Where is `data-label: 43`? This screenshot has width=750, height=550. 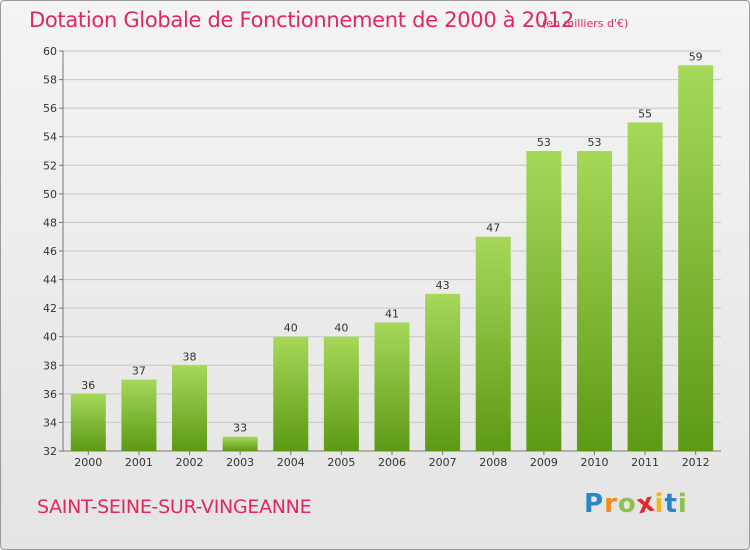 data-label: 43 is located at coordinates (443, 285).